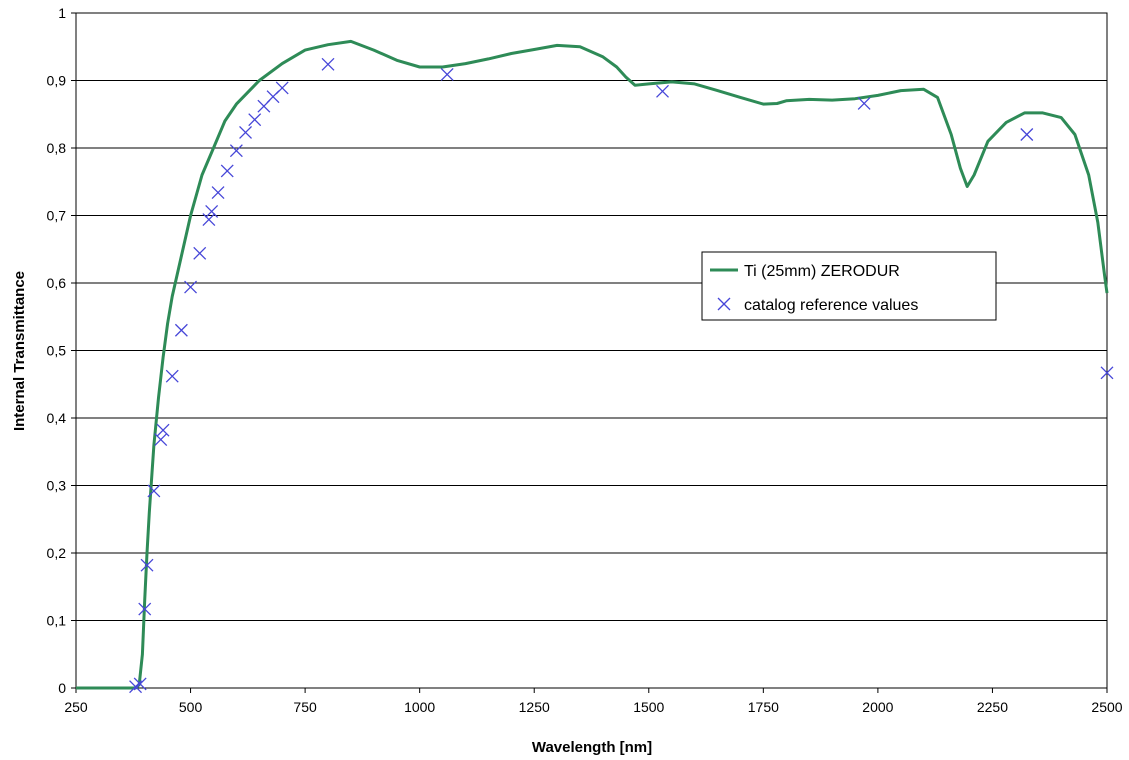 The height and width of the screenshot is (760, 1129). Describe the element at coordinates (592, 747) in the screenshot. I see `x-axis-label: Wavelength [nm]` at that location.